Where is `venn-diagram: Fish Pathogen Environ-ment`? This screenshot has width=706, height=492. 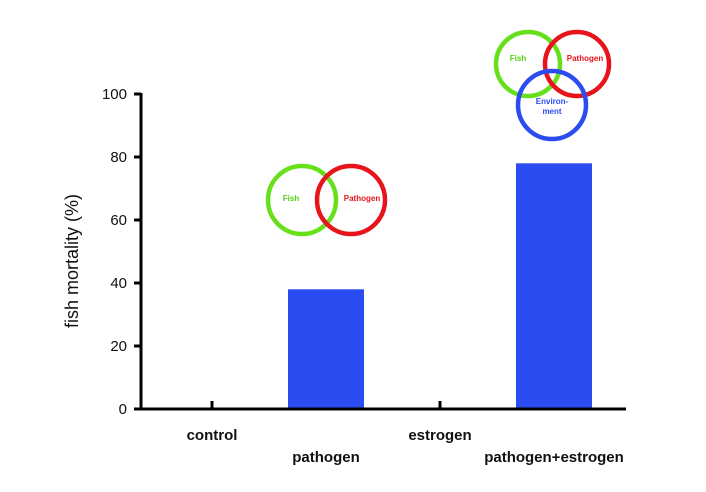 venn-diagram: Fish Pathogen Environ-ment is located at coordinates (552, 85).